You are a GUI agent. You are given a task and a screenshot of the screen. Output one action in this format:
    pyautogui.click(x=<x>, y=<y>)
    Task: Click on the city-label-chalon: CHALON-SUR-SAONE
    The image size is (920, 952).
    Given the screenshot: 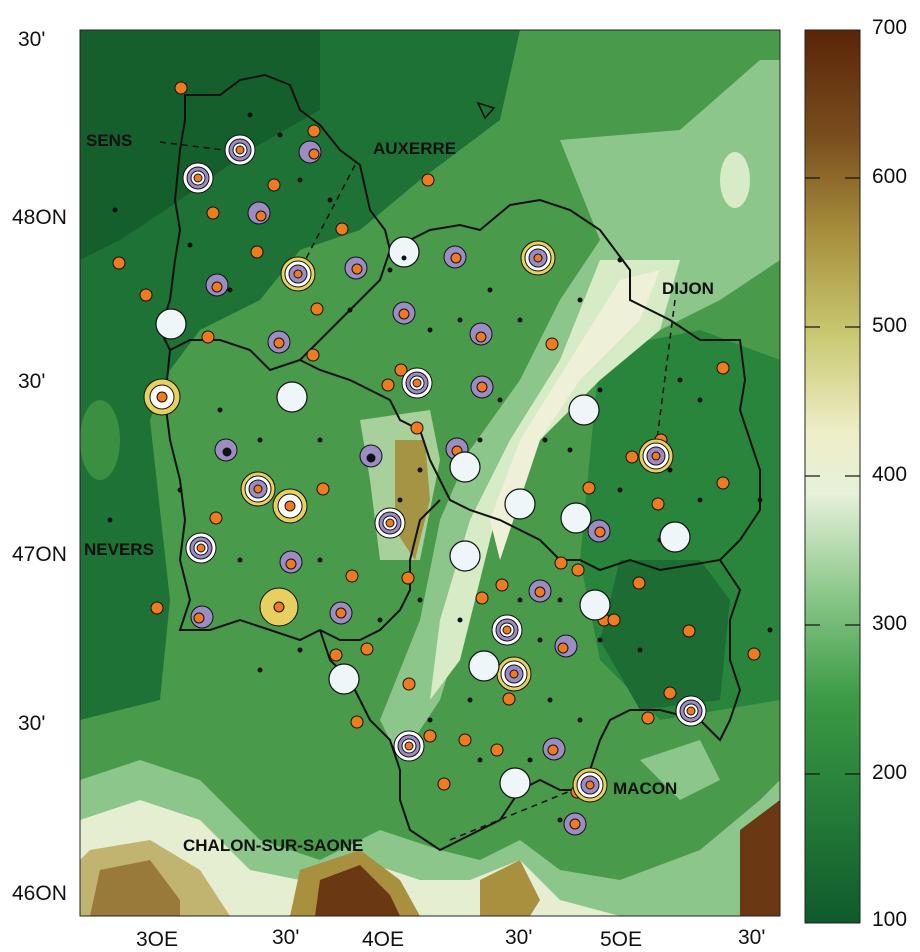 What is the action you would take?
    pyautogui.click(x=273, y=845)
    